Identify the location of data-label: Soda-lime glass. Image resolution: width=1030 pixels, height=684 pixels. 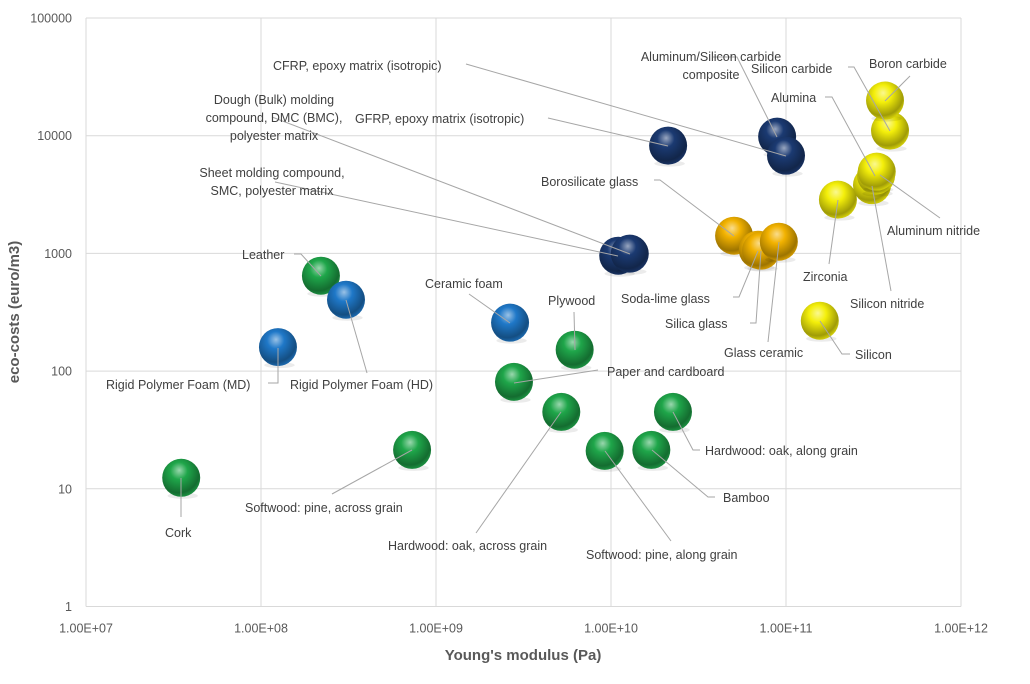
(665, 299).